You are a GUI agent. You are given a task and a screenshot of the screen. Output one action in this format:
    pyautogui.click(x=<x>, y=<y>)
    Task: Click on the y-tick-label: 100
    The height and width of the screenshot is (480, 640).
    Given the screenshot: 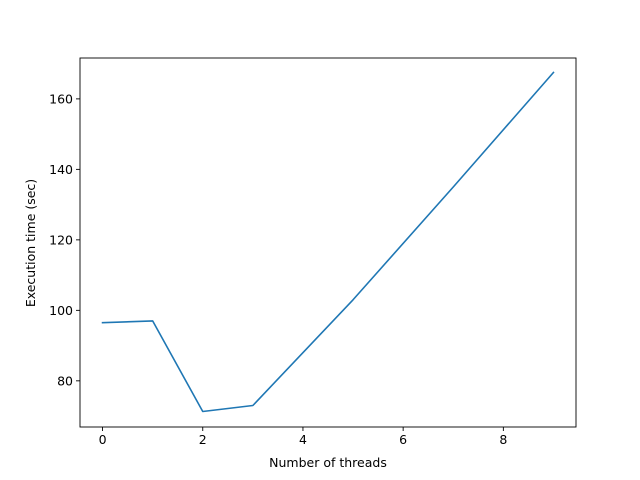 What is the action you would take?
    pyautogui.click(x=61, y=310)
    